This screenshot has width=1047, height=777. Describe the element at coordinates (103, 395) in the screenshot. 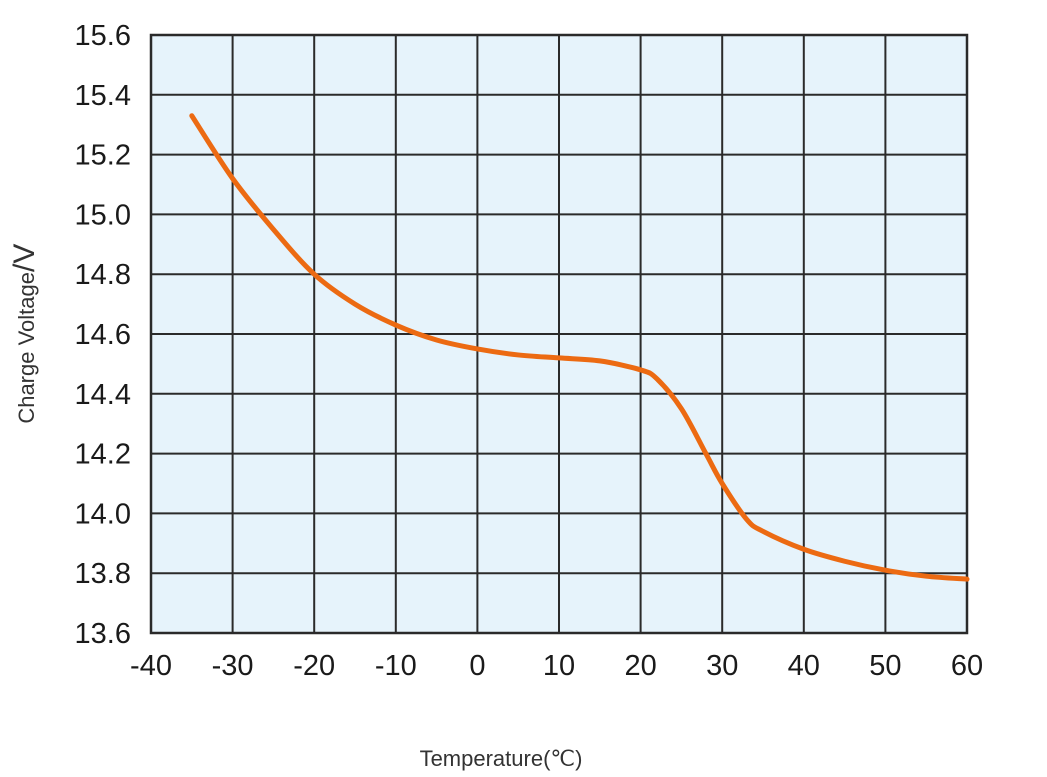

I see `y-tick-label: 14.4` at that location.